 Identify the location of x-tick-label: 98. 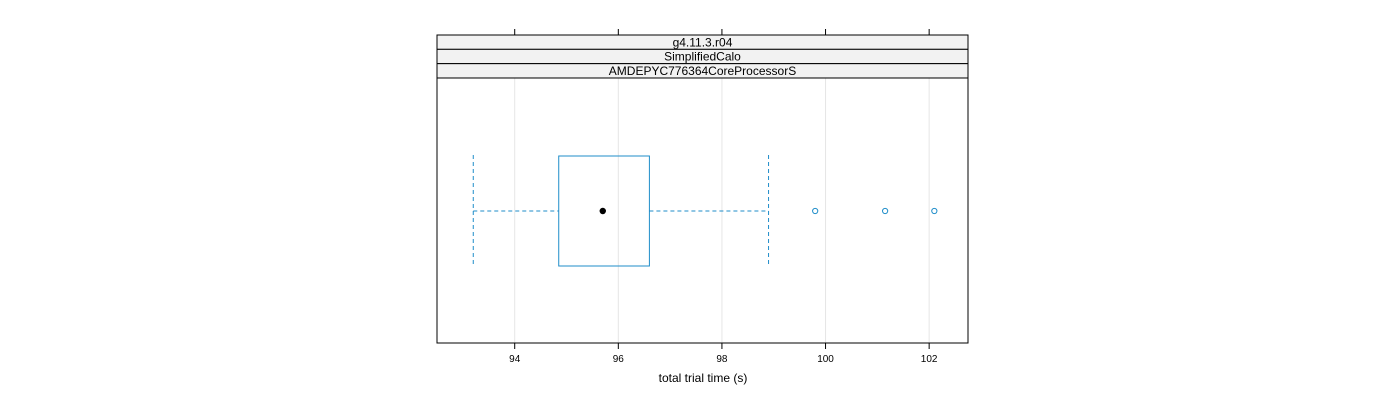
(722, 359).